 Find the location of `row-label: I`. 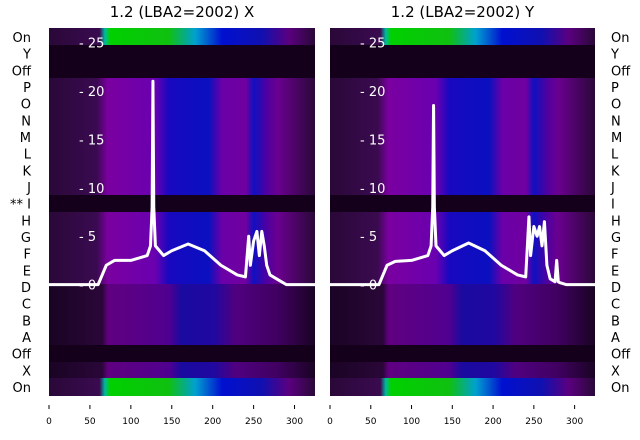

row-label: I is located at coordinates (613, 205).